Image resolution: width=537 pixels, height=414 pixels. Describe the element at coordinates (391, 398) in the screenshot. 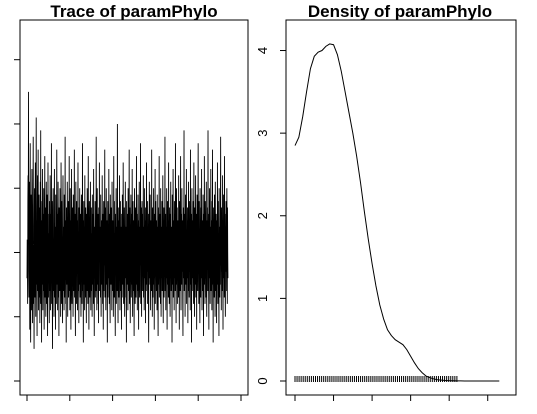

I see `density-x-axis` at that location.